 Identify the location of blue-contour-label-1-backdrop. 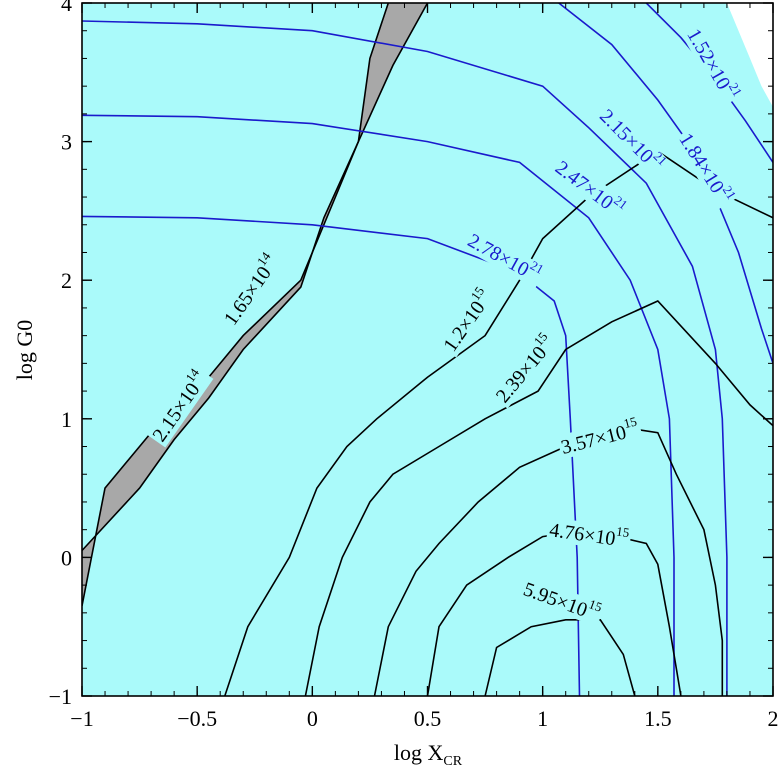
(504, 257).